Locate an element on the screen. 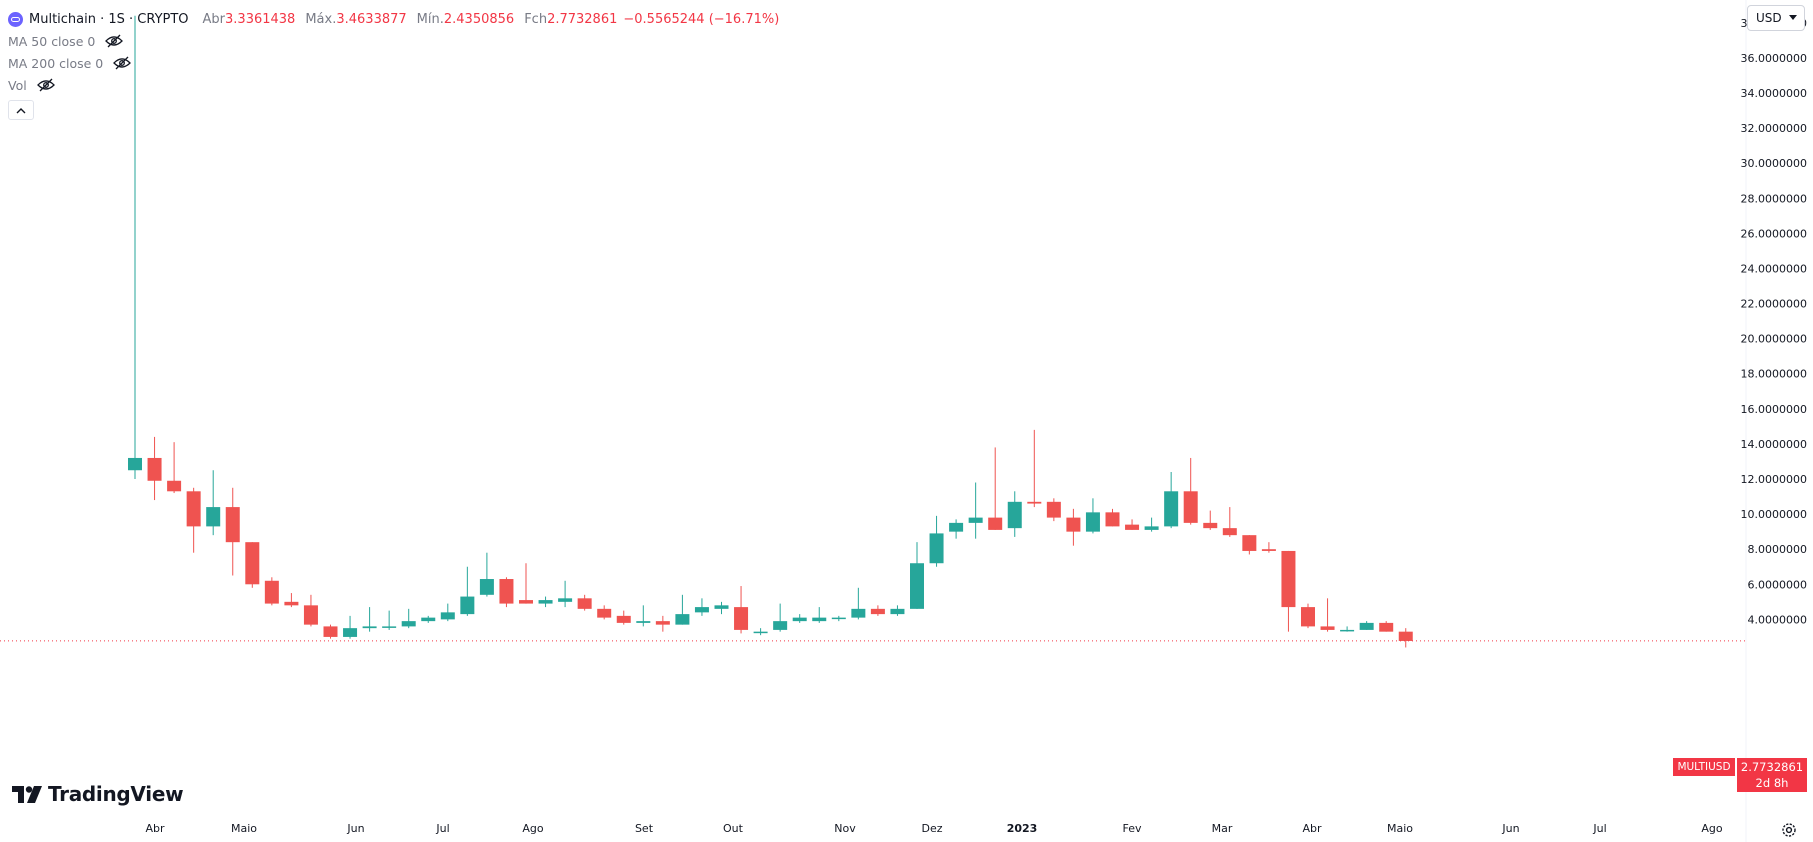 The height and width of the screenshot is (842, 1813). time-tick-label: Jul is located at coordinates (1599, 828).